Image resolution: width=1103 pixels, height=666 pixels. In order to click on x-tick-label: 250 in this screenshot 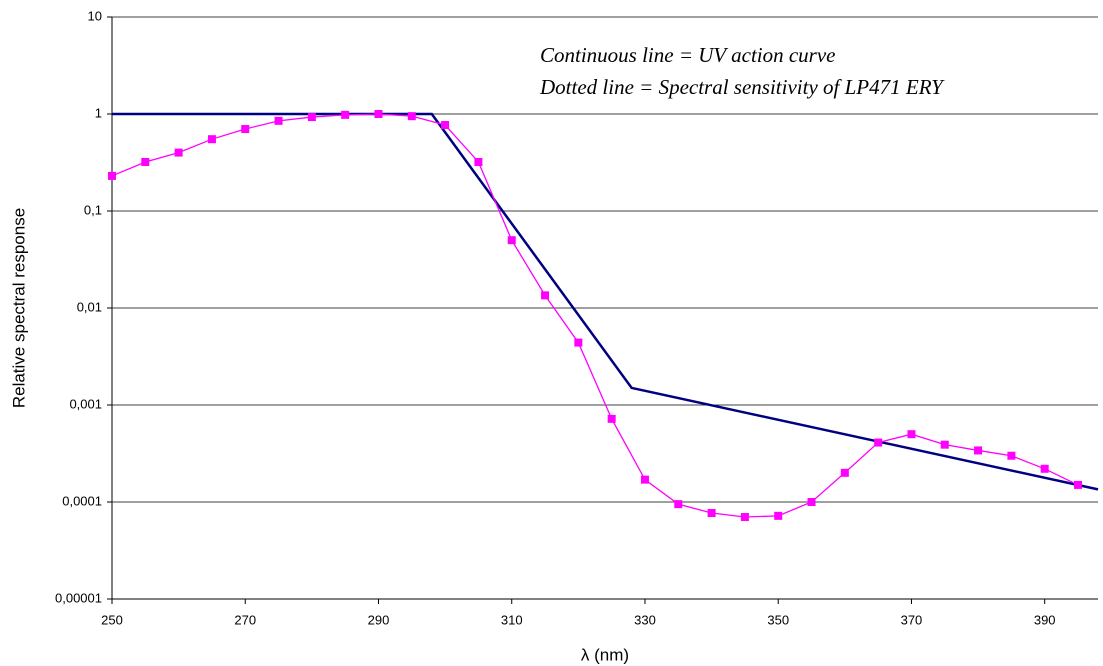, I will do `click(112, 619)`.